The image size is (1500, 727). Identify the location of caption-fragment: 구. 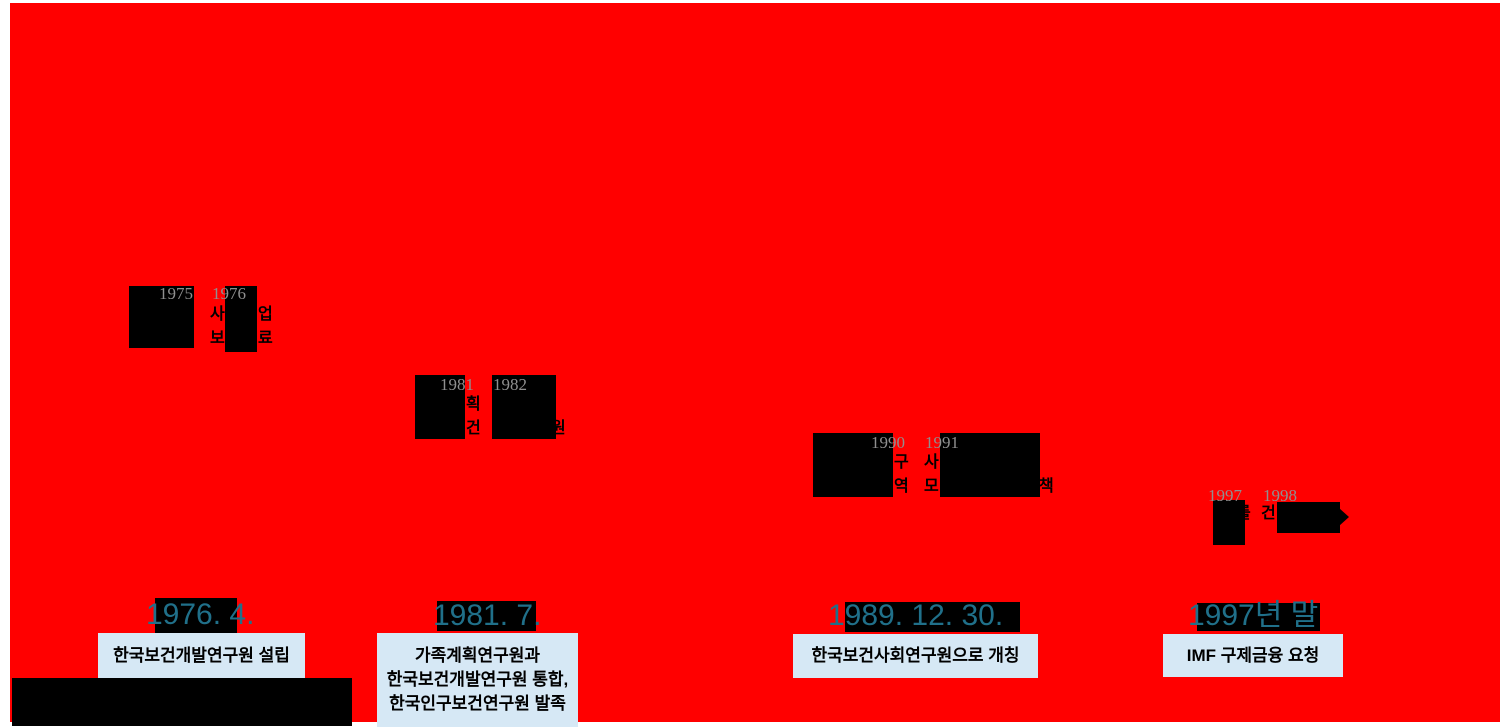
(901, 462).